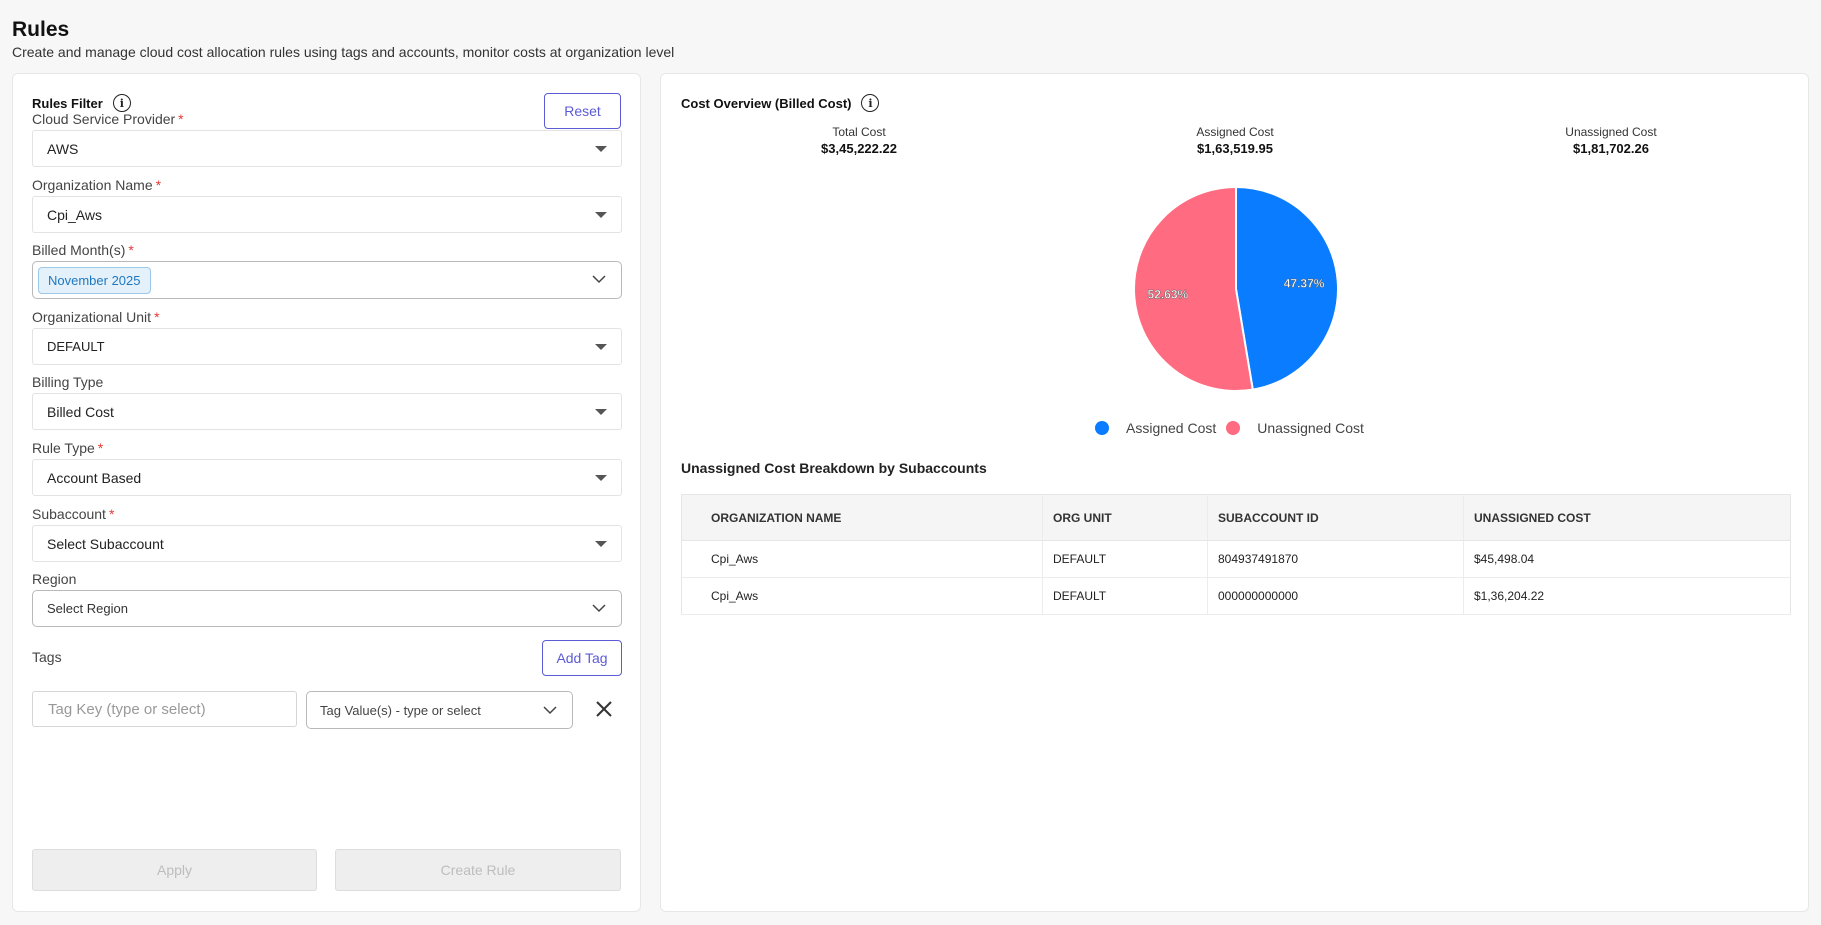  What do you see at coordinates (68, 448) in the screenshot?
I see `rule-type-label: Rule Type *` at bounding box center [68, 448].